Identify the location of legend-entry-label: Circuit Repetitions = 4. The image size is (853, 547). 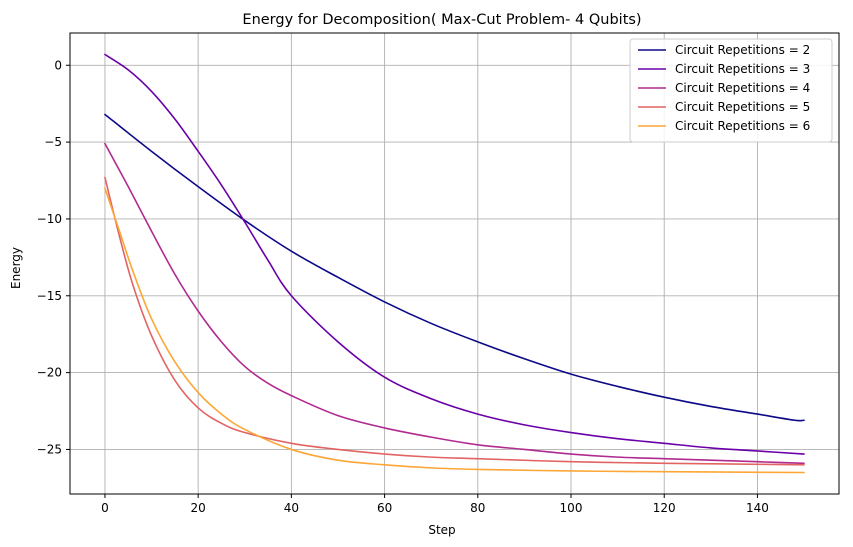
(742, 88).